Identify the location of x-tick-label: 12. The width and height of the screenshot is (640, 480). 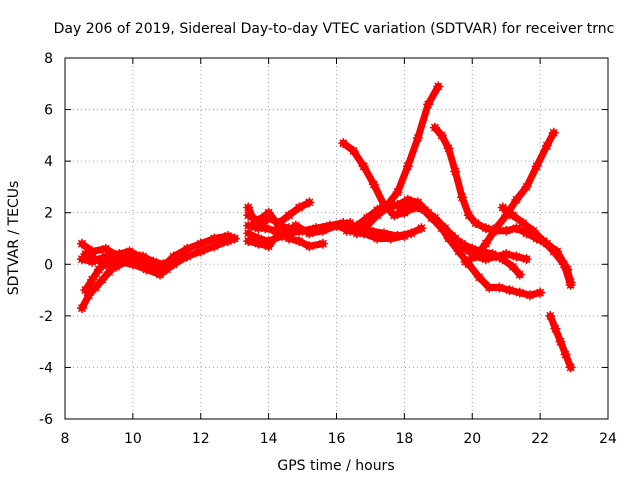
(201, 439).